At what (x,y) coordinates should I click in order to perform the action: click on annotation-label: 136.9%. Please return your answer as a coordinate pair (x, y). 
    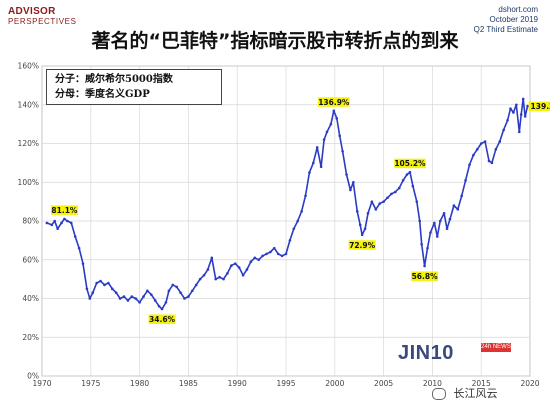
    Looking at the image, I should click on (334, 102).